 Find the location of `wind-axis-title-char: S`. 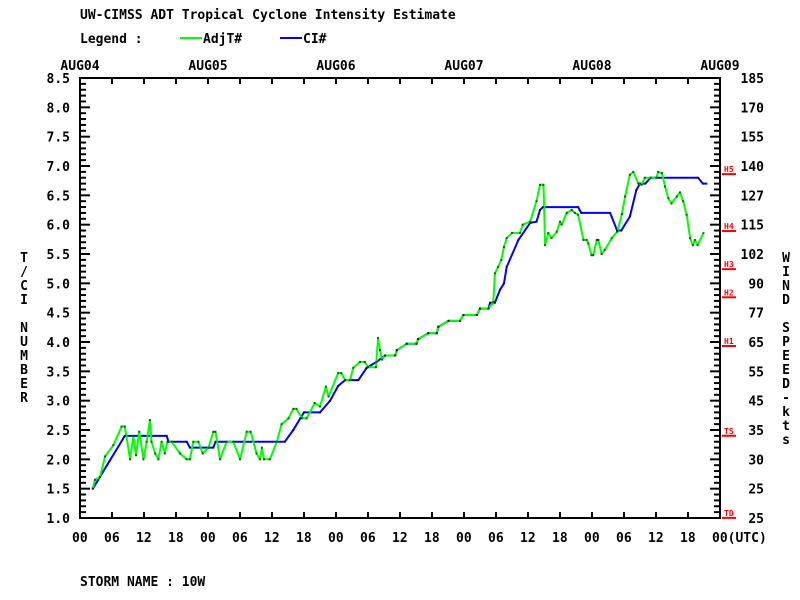

wind-axis-title-char: S is located at coordinates (786, 328).